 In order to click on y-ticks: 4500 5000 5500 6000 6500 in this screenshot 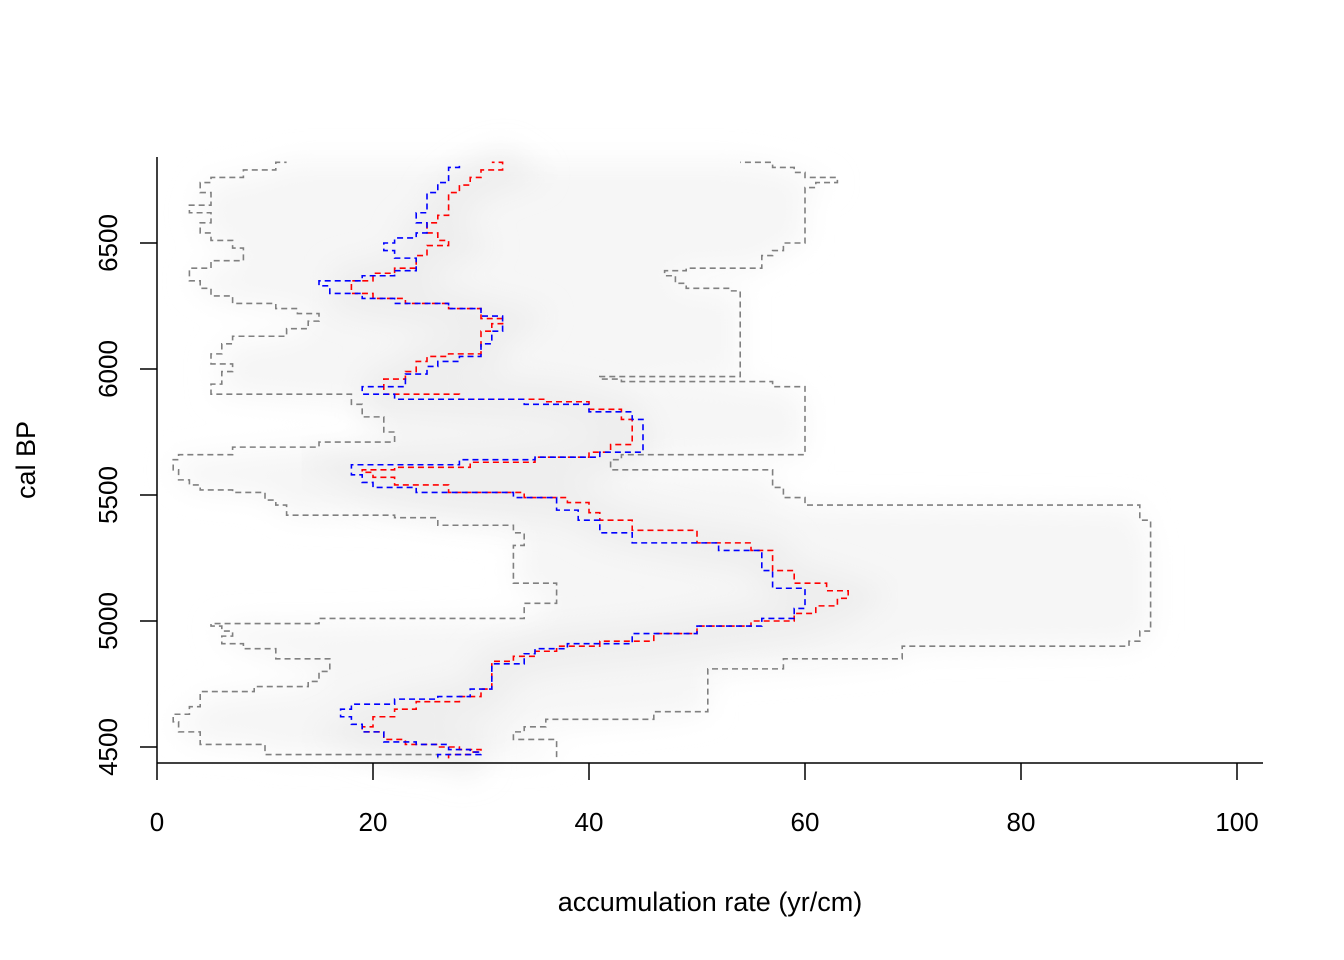, I will do `click(125, 495)`.